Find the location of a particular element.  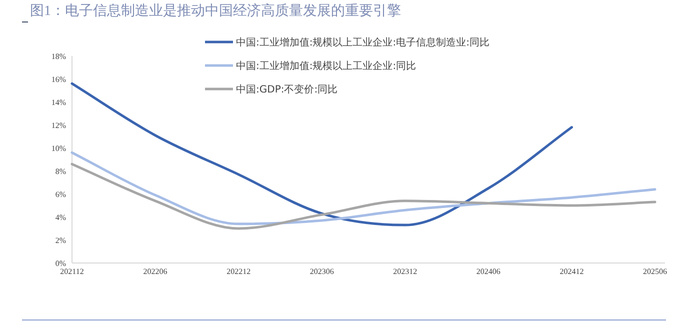

x-tick-label: 202312 is located at coordinates (405, 271).